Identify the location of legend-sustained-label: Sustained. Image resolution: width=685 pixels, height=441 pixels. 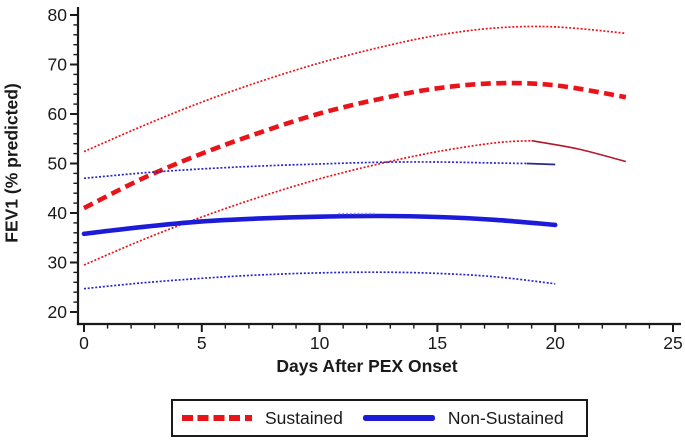
(304, 417).